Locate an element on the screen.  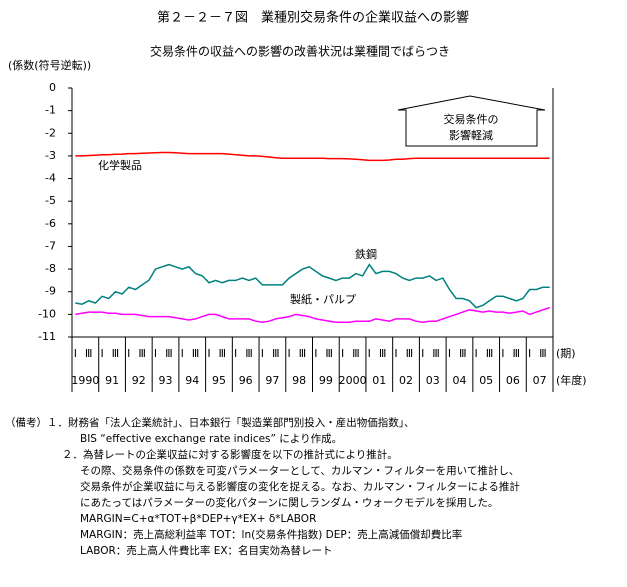
y-tick-label: -8 is located at coordinates (50, 268).